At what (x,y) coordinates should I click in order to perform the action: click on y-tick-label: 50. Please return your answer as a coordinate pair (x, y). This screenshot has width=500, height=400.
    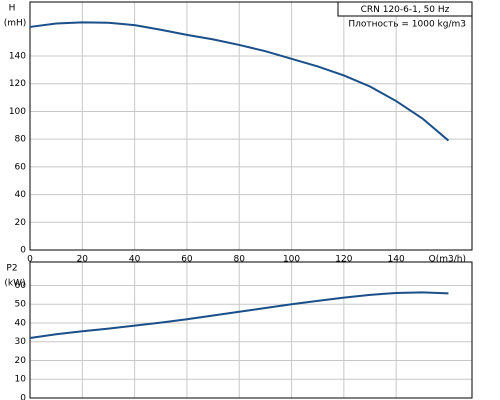
    Looking at the image, I should click on (21, 305).